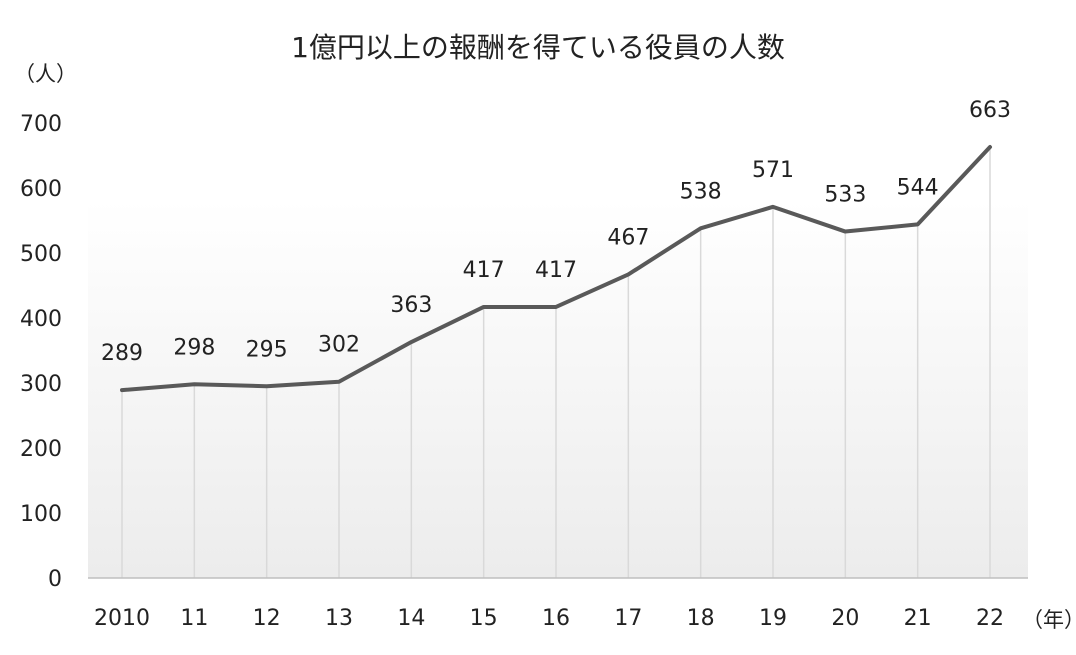 Image resolution: width=1076 pixels, height=655 pixels. Describe the element at coordinates (773, 618) in the screenshot. I see `x-tick-label: 19` at that location.